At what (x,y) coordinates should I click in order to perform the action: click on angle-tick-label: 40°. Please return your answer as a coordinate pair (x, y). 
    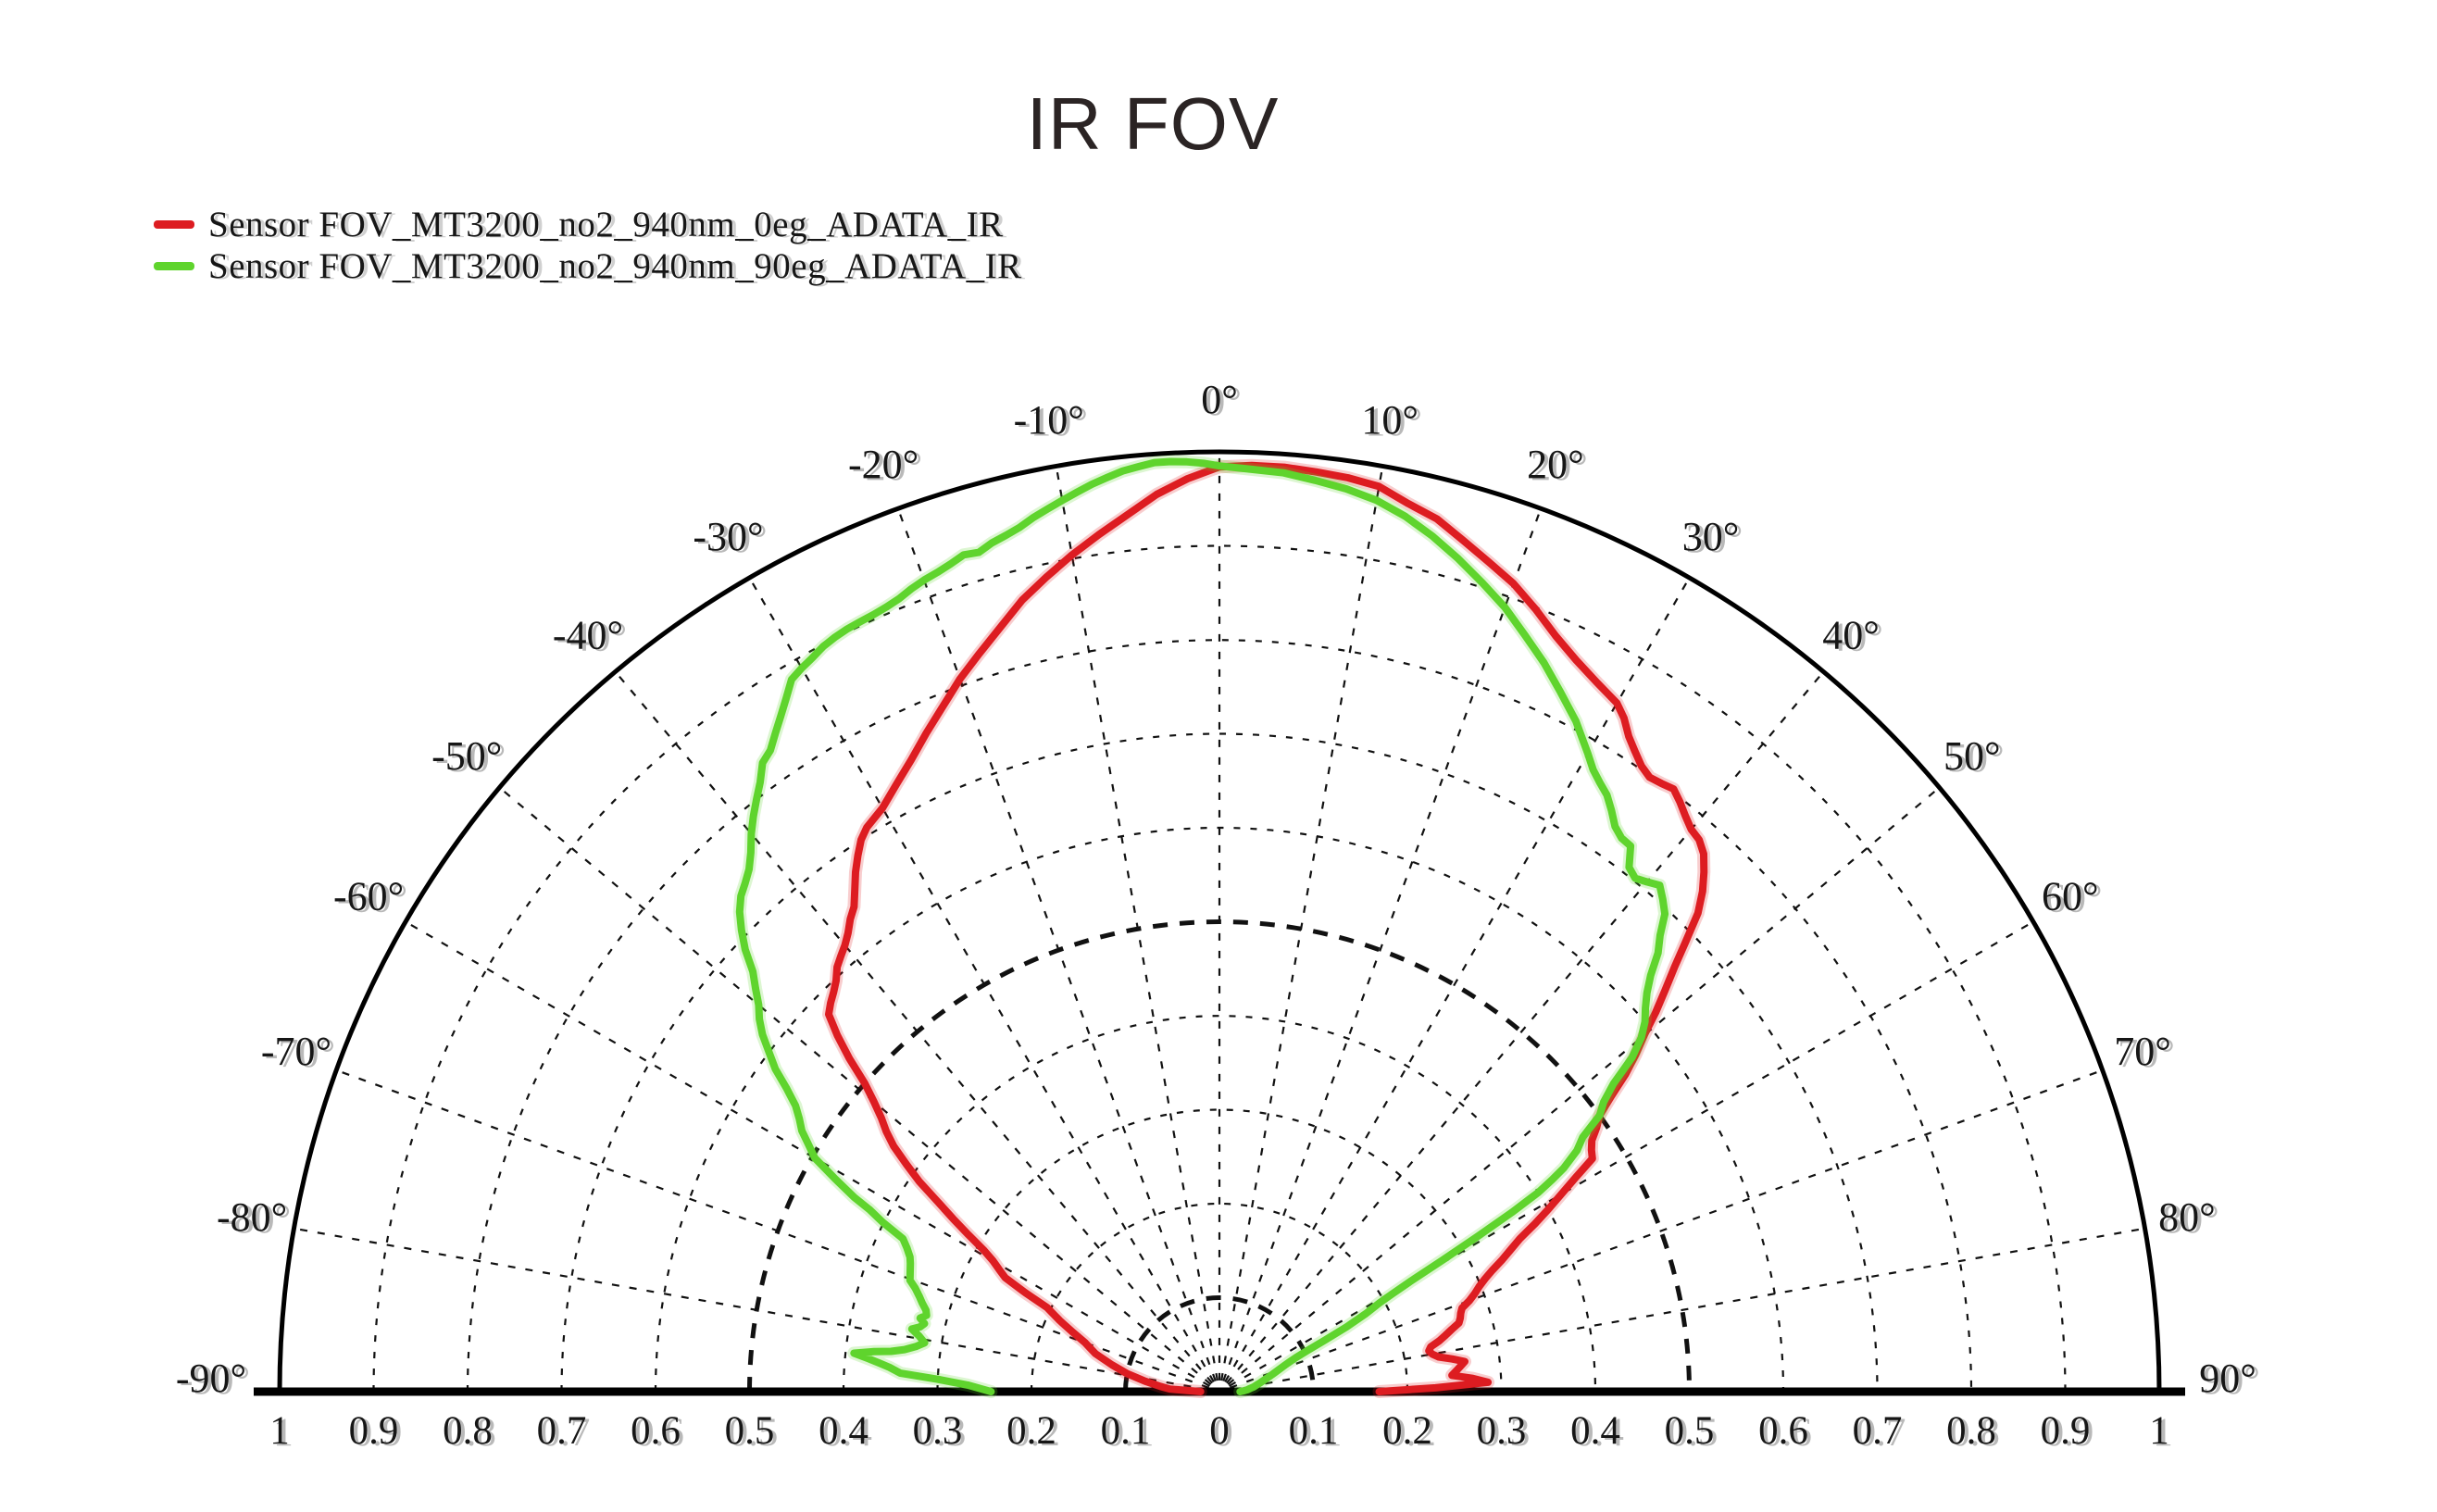
    Looking at the image, I should click on (1851, 635).